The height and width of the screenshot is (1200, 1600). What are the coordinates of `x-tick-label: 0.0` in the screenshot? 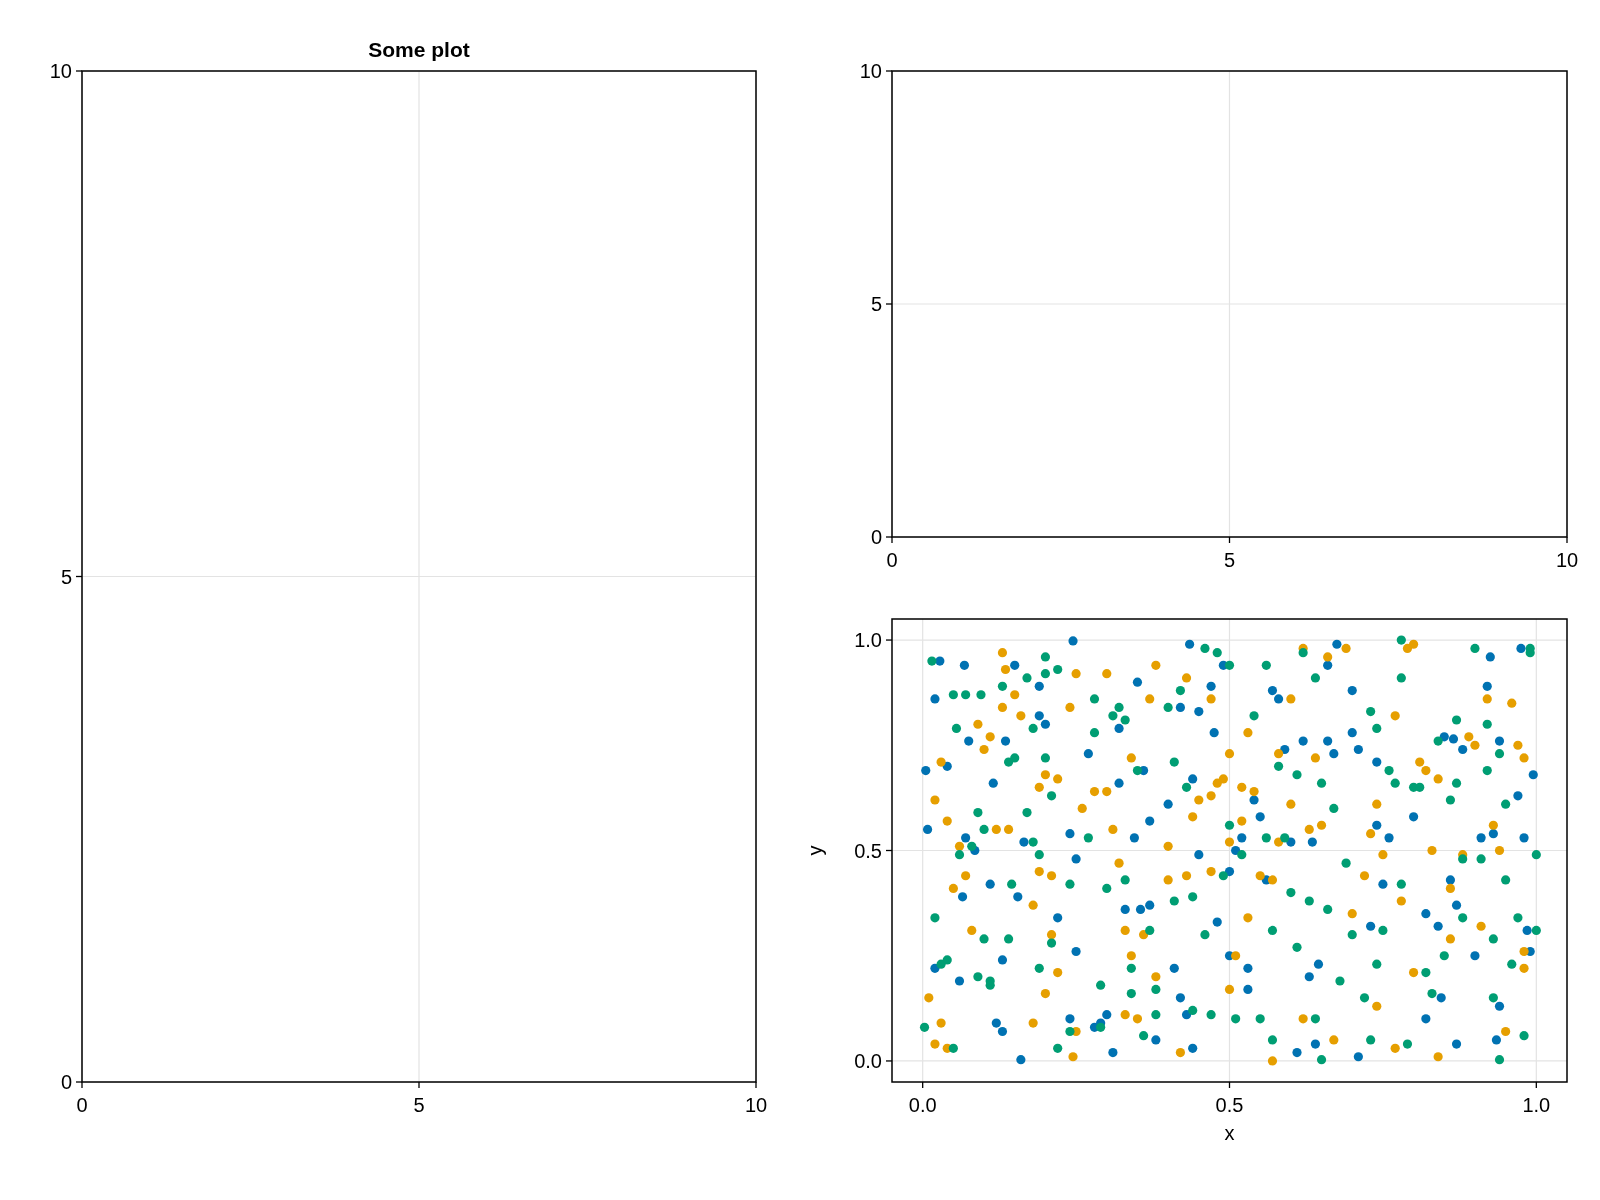 It's located at (922, 1105).